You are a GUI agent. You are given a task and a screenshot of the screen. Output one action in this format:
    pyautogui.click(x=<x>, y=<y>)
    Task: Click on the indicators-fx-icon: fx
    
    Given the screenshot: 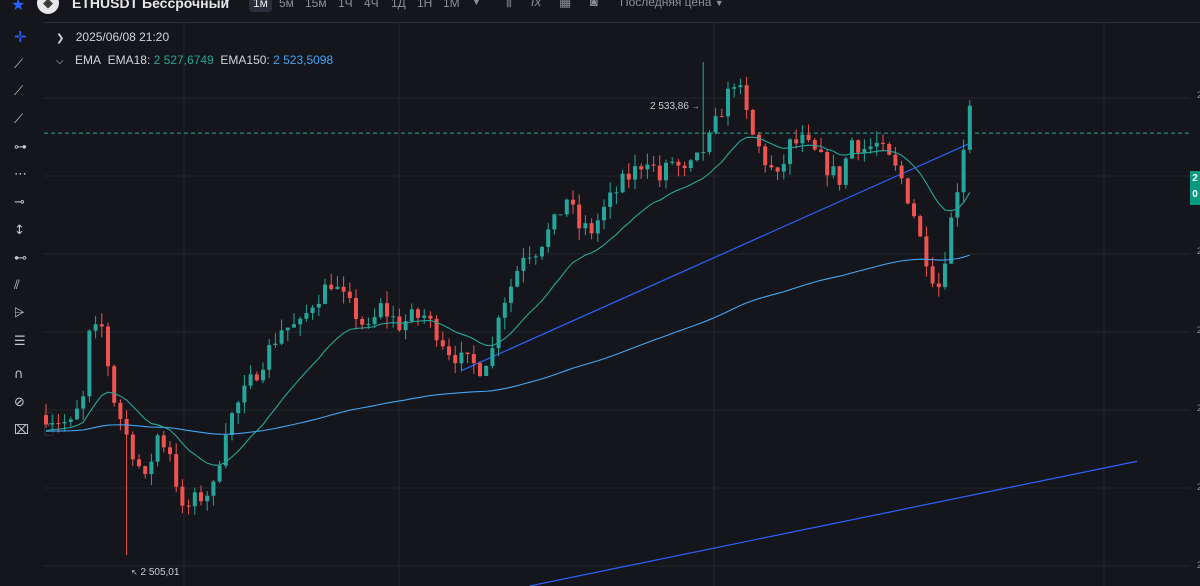 What is the action you would take?
    pyautogui.click(x=536, y=4)
    